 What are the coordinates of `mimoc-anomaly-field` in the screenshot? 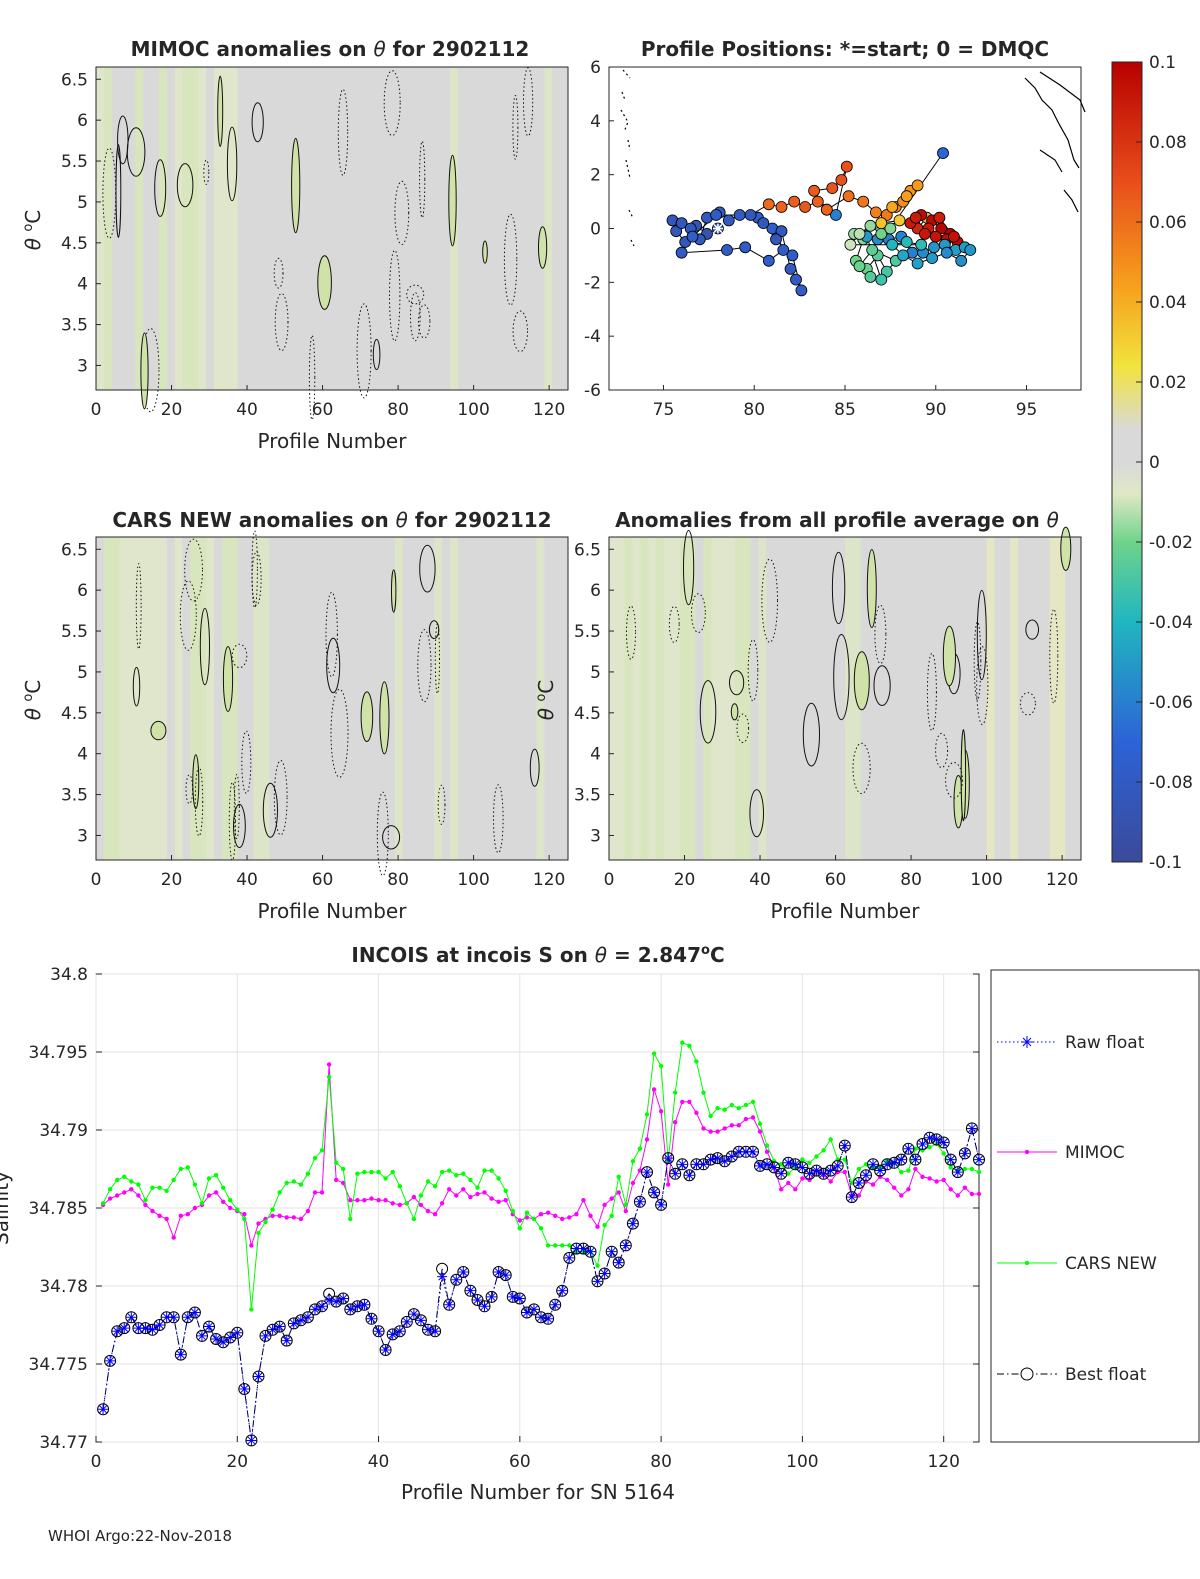 It's located at (332, 244).